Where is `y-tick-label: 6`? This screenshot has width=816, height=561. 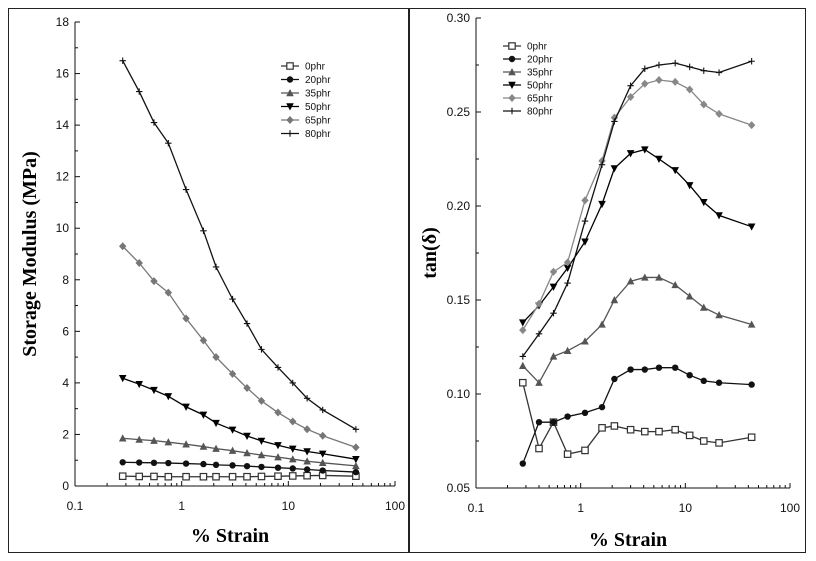
y-tick-label: 6 is located at coordinates (65, 331).